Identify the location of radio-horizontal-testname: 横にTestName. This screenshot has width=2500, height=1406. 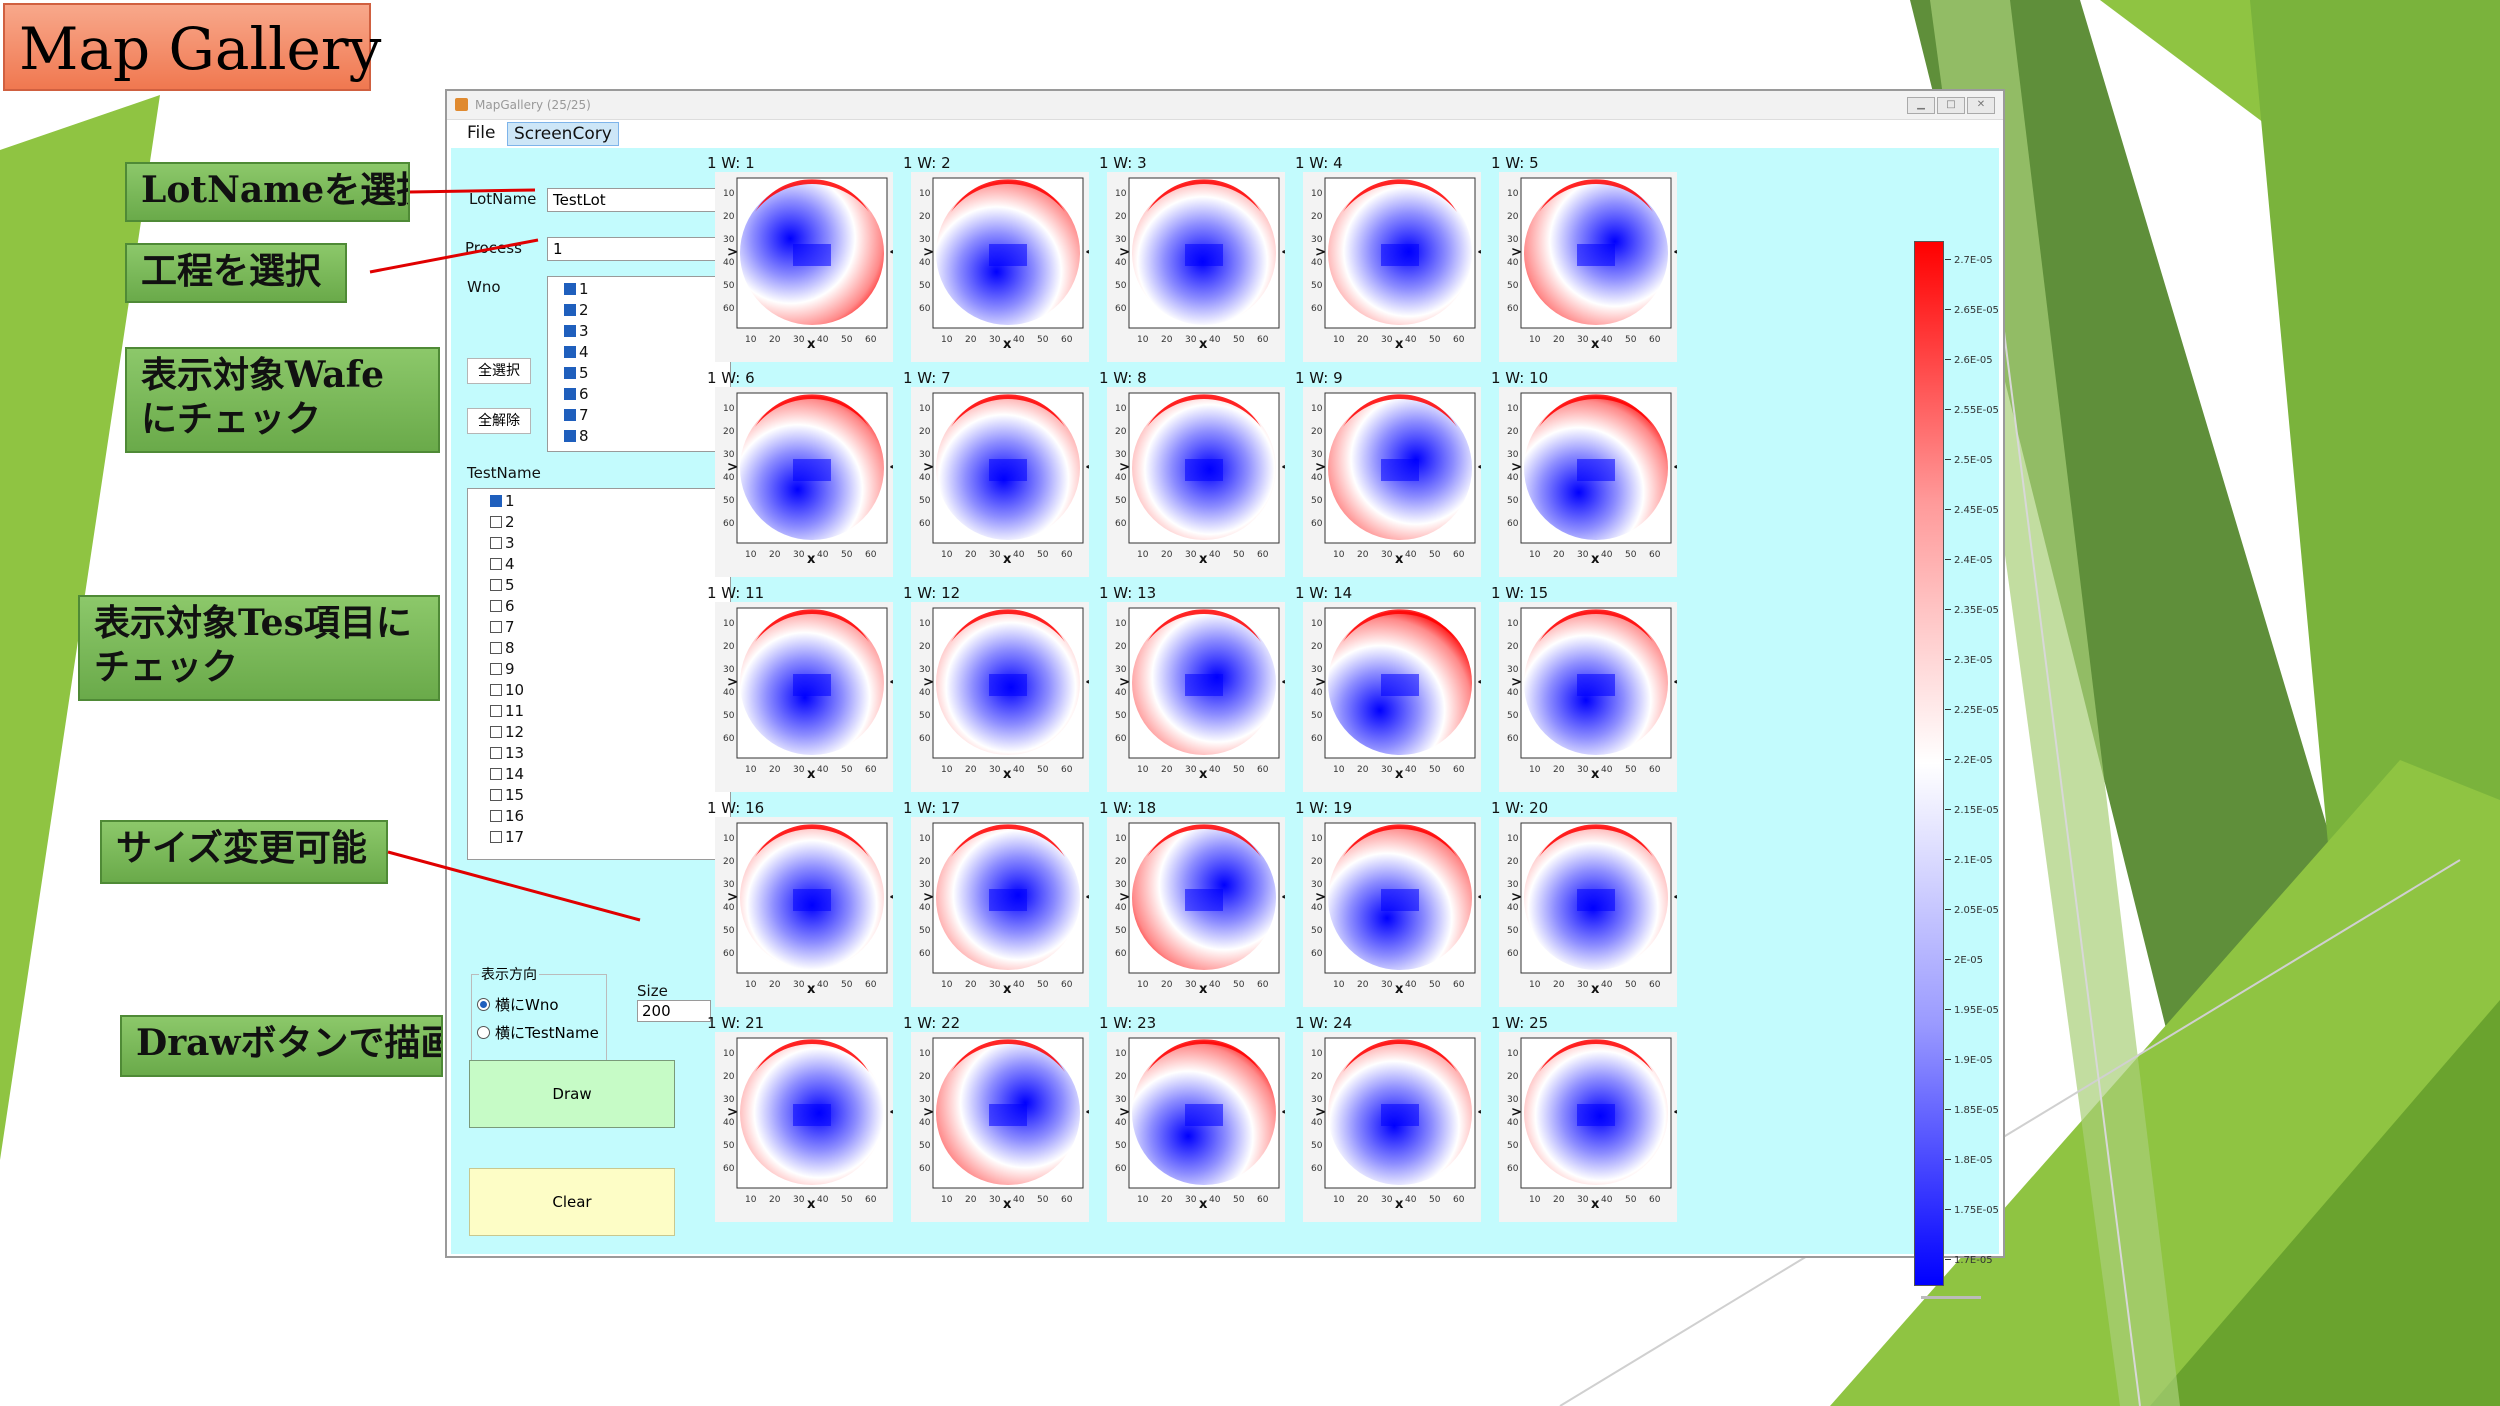
(538, 1032).